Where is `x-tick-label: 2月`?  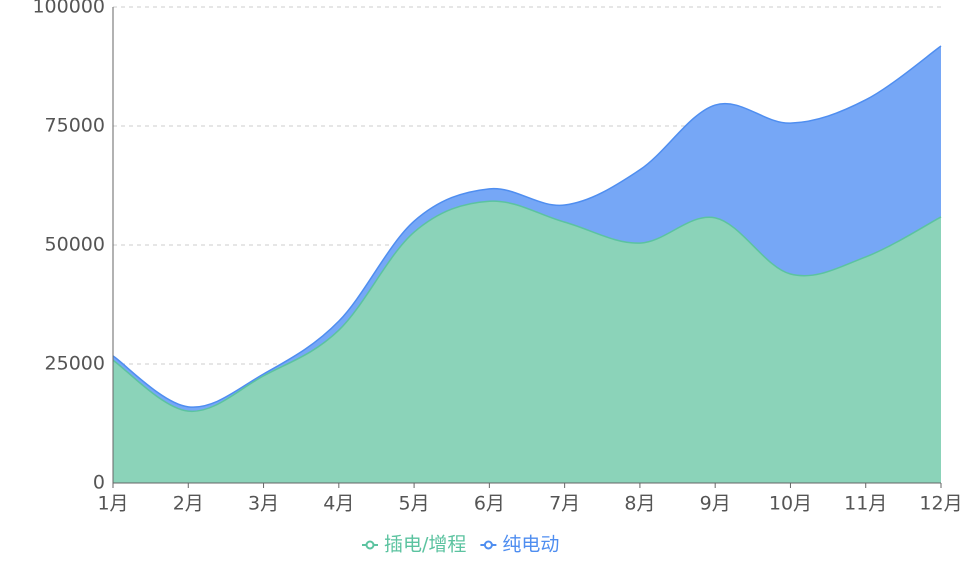 x-tick-label: 2月 is located at coordinates (188, 504).